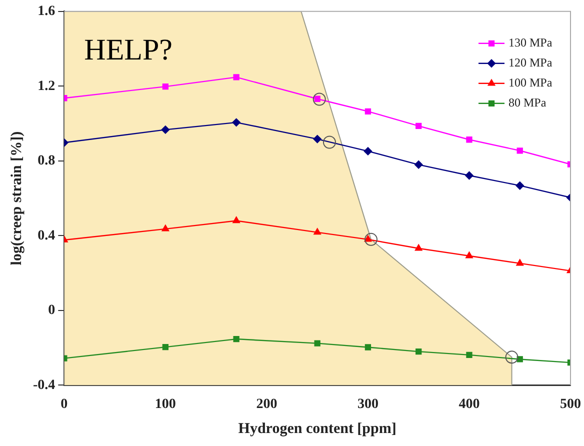  Describe the element at coordinates (47, 86) in the screenshot. I see `y-tick-label: 1.2` at that location.